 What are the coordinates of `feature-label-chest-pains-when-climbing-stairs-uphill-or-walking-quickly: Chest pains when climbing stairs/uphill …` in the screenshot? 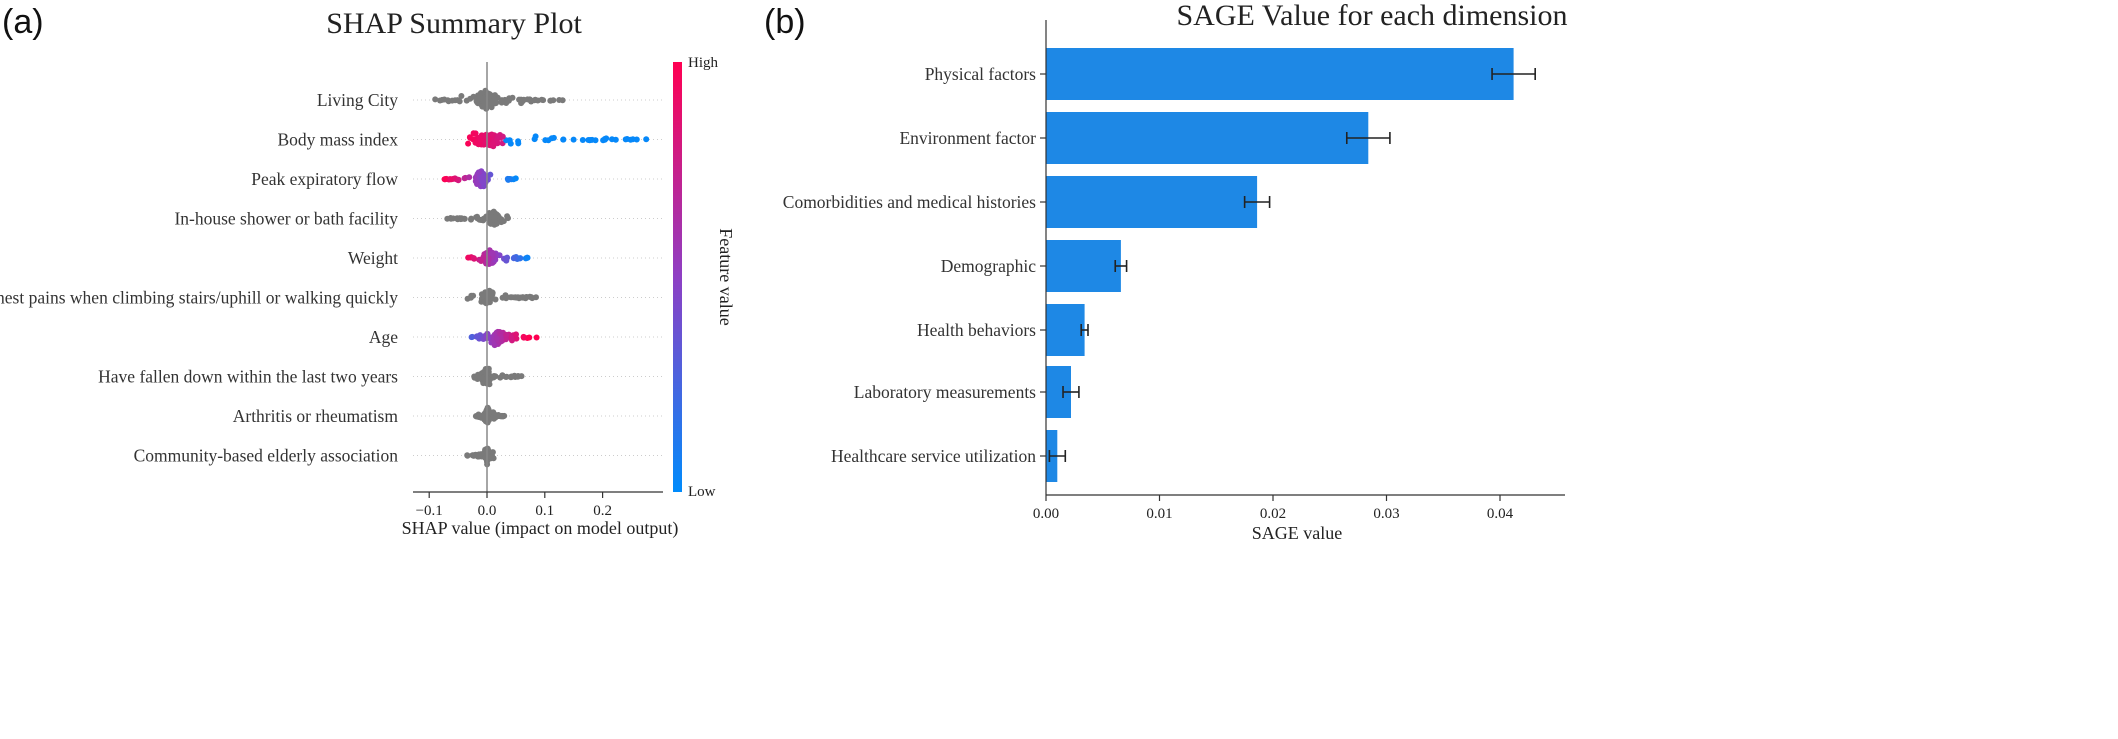 It's located at (199, 298).